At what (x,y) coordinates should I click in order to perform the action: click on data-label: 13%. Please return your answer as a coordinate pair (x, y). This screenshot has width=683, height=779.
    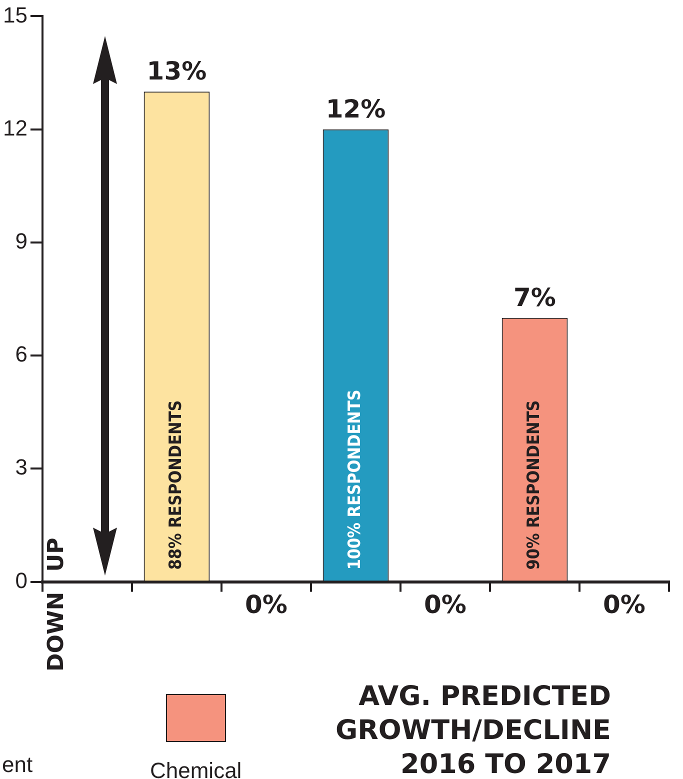
    Looking at the image, I should click on (176, 71).